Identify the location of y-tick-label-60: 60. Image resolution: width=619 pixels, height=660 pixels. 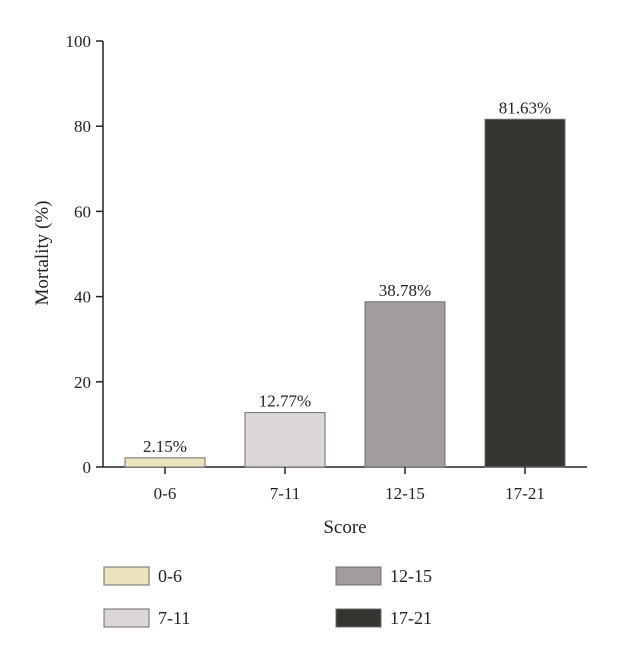
(82, 211).